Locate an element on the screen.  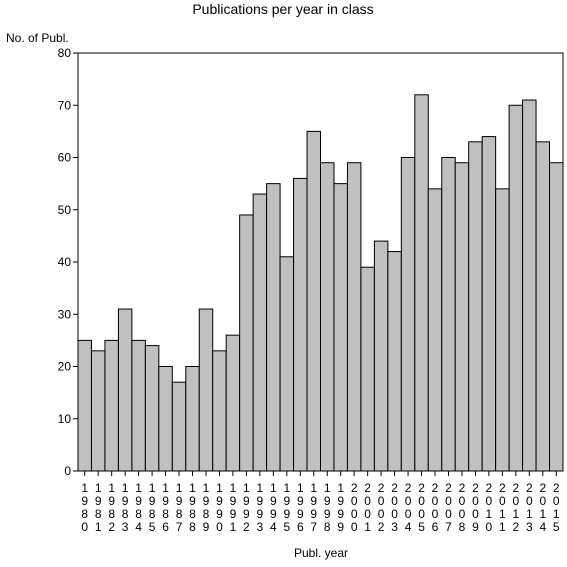
y-tick-label-80: 80 is located at coordinates (65, 53).